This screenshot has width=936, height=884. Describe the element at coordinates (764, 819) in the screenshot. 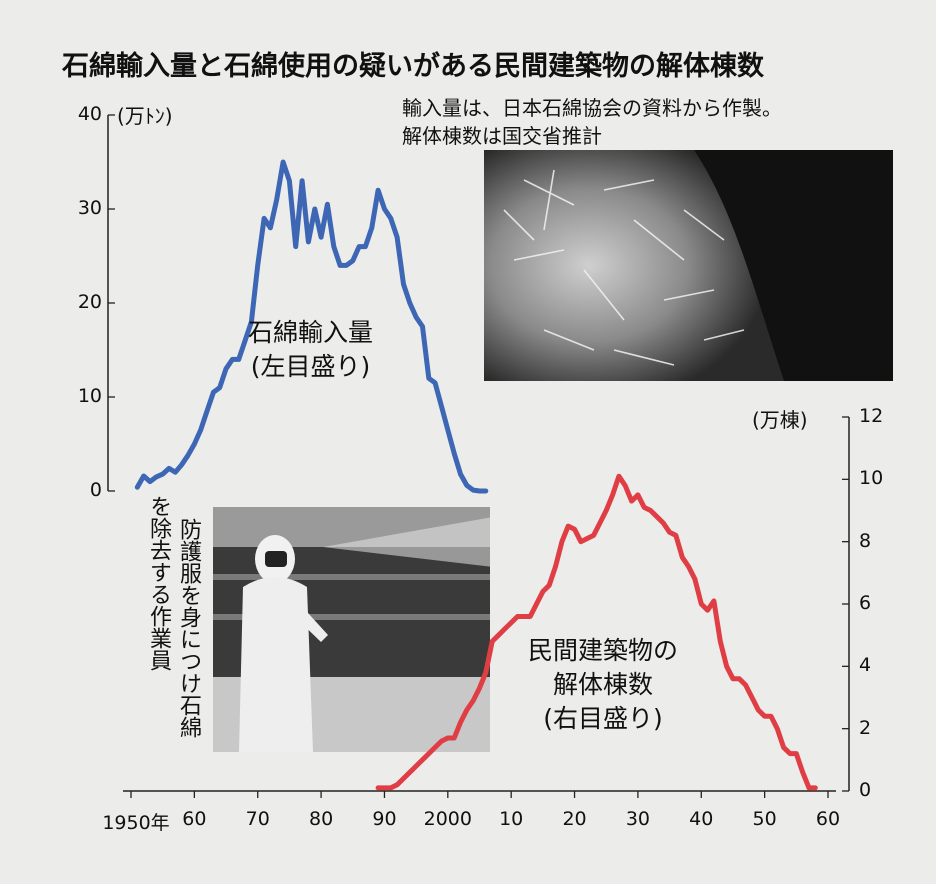

I see `x-tick-label: 50` at that location.